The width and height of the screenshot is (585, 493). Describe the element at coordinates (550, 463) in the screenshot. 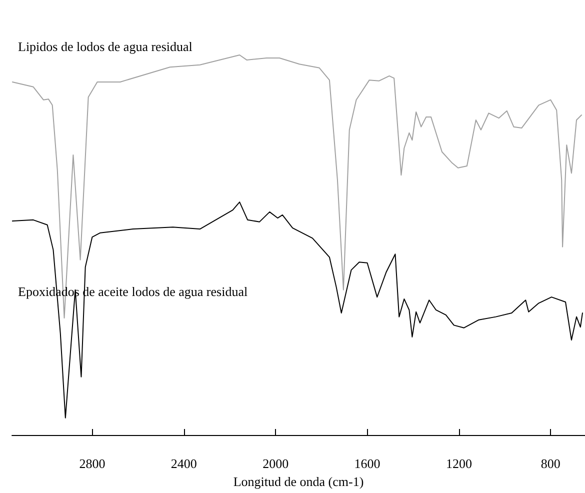

I see `x-tick-label: 800` at that location.